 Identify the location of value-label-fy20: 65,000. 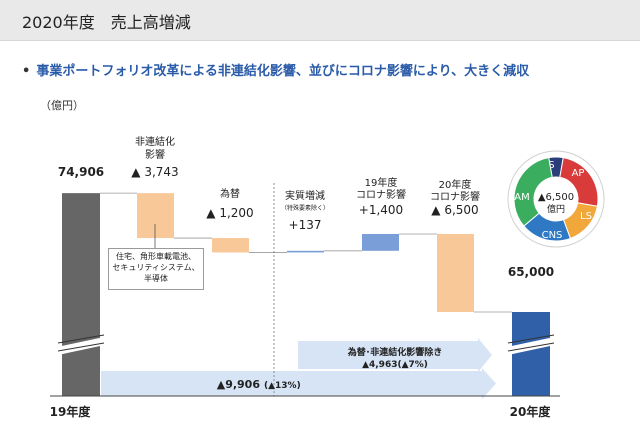
(531, 272).